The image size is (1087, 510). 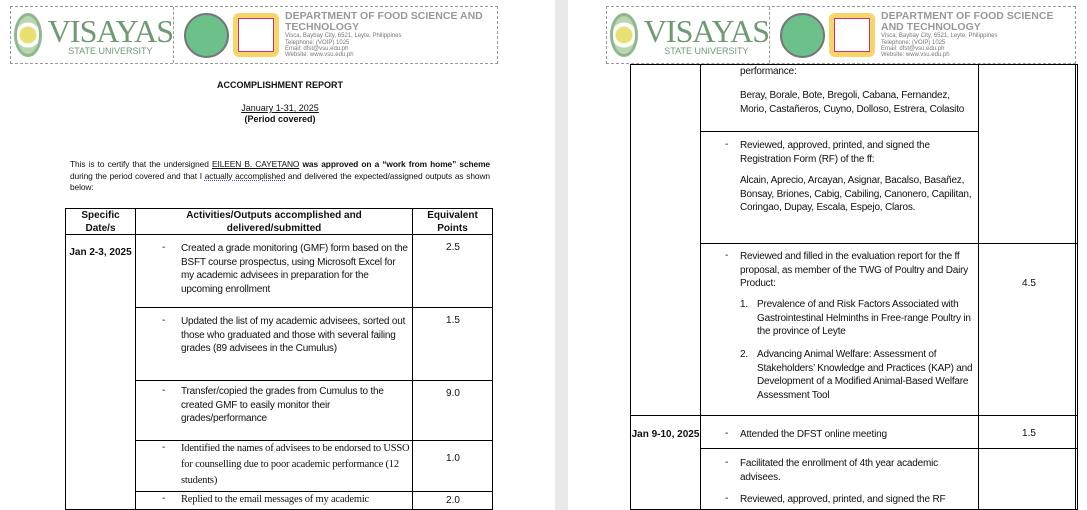 What do you see at coordinates (839, 432) in the screenshot?
I see `activity-row: - Attended the DFST online meeting` at bounding box center [839, 432].